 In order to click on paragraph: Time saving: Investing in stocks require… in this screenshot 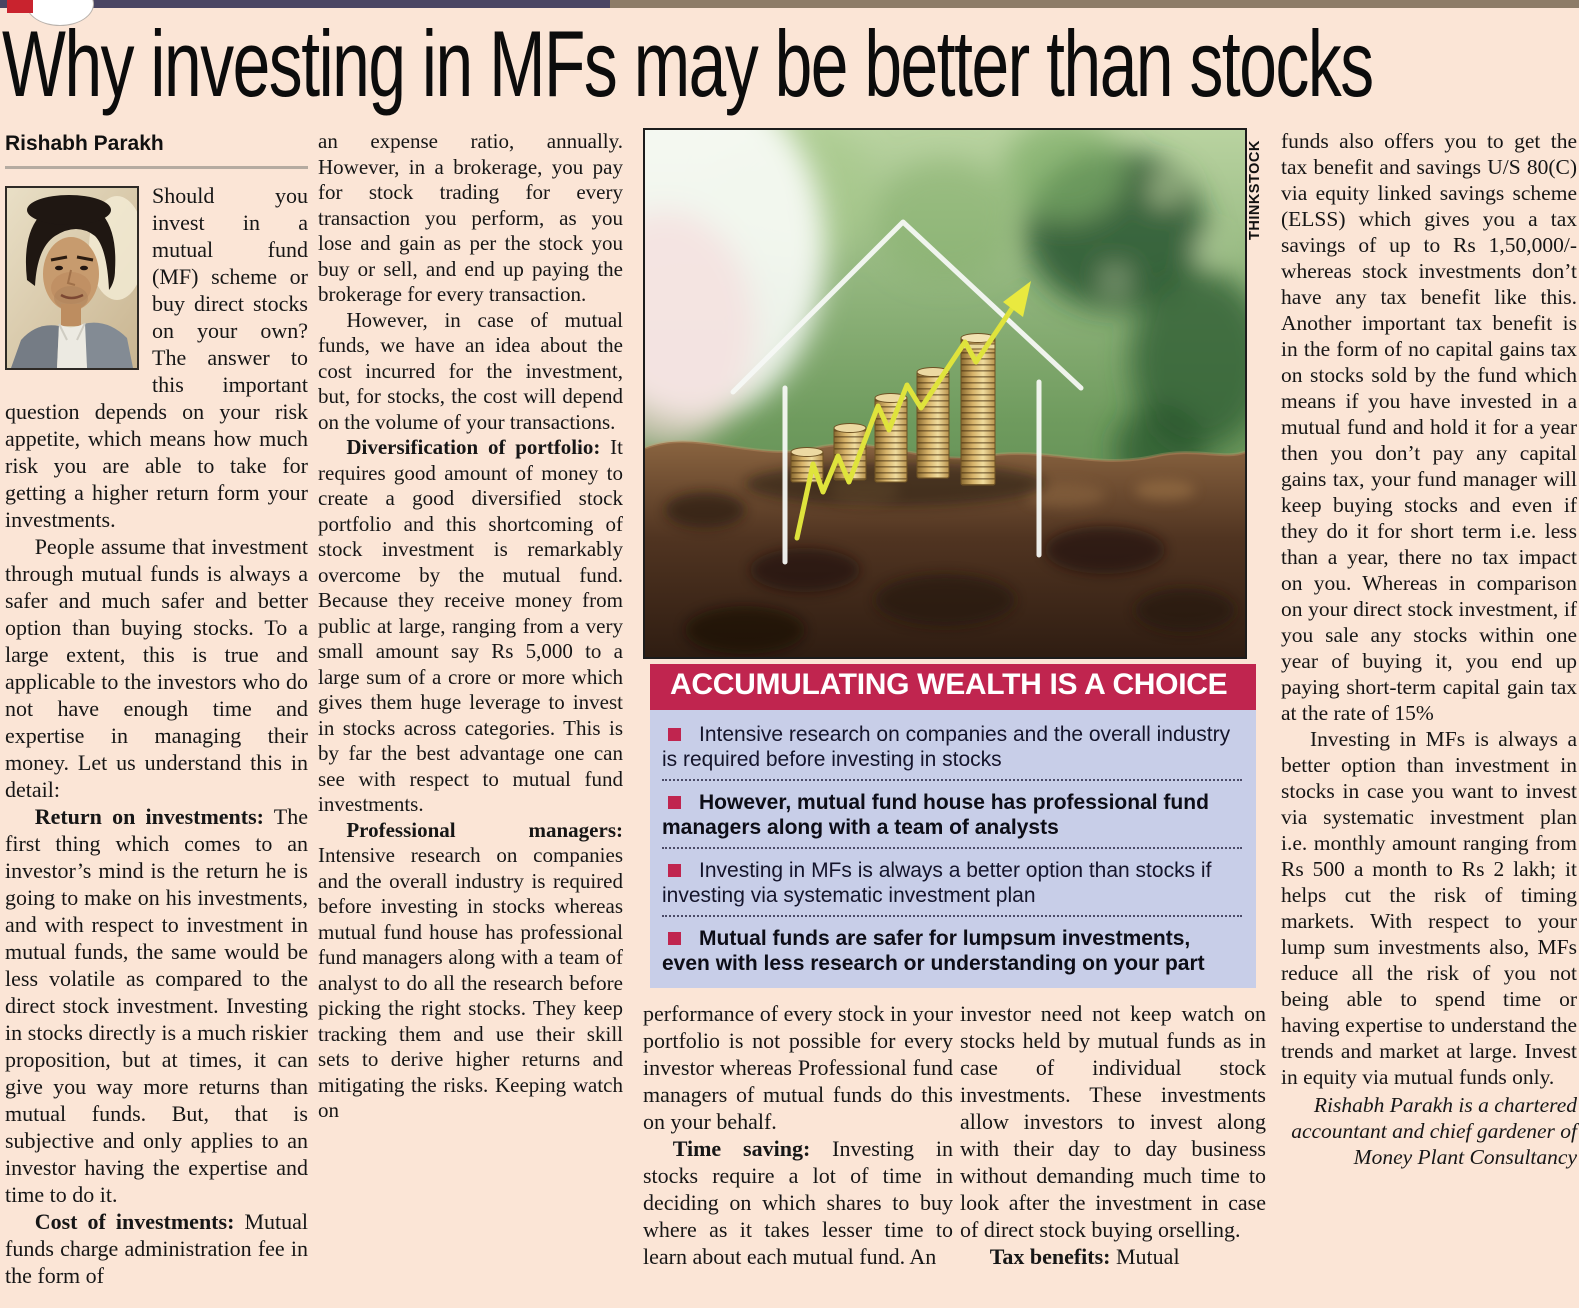, I will do `click(798, 1202)`.